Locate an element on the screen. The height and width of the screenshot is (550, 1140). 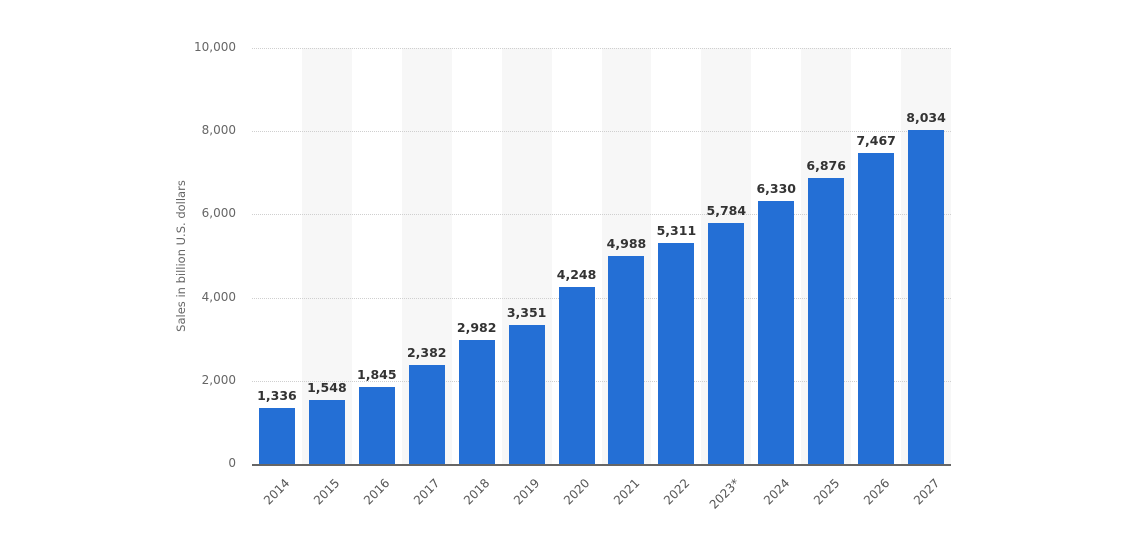
y-axis-label: Sales in billion U.S. dollars is located at coordinates (181, 256).